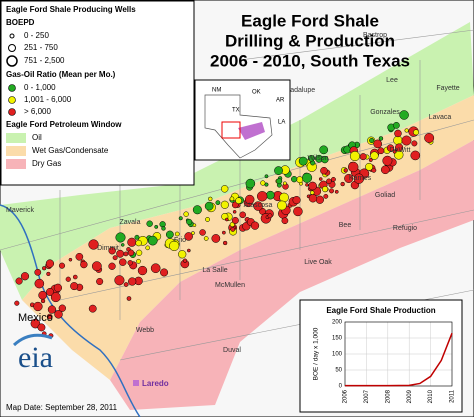 The width and height of the screenshot is (474, 417). I want to click on city-label: Laredo, so click(155, 383).